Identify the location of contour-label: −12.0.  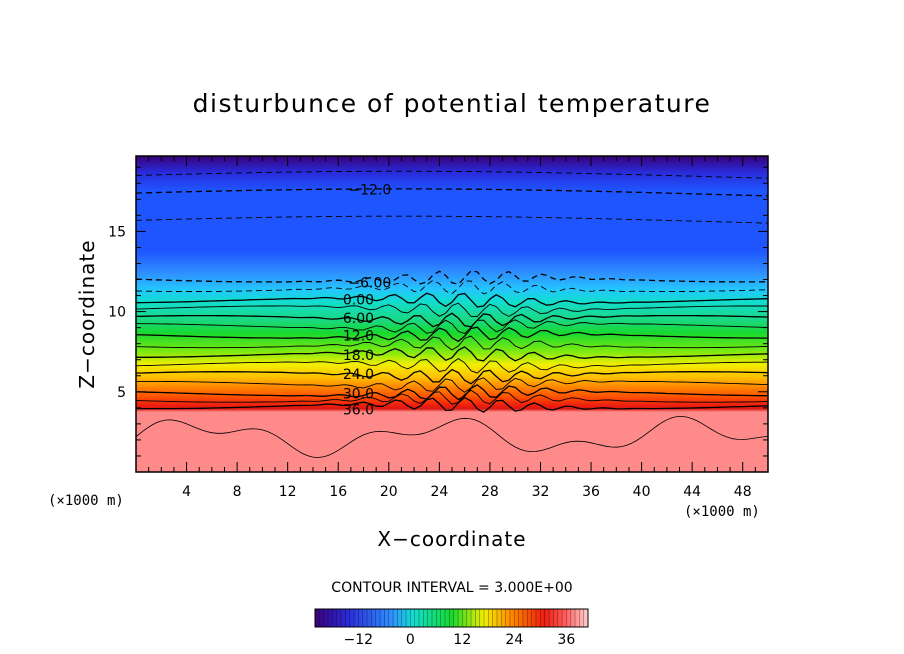
(369, 191).